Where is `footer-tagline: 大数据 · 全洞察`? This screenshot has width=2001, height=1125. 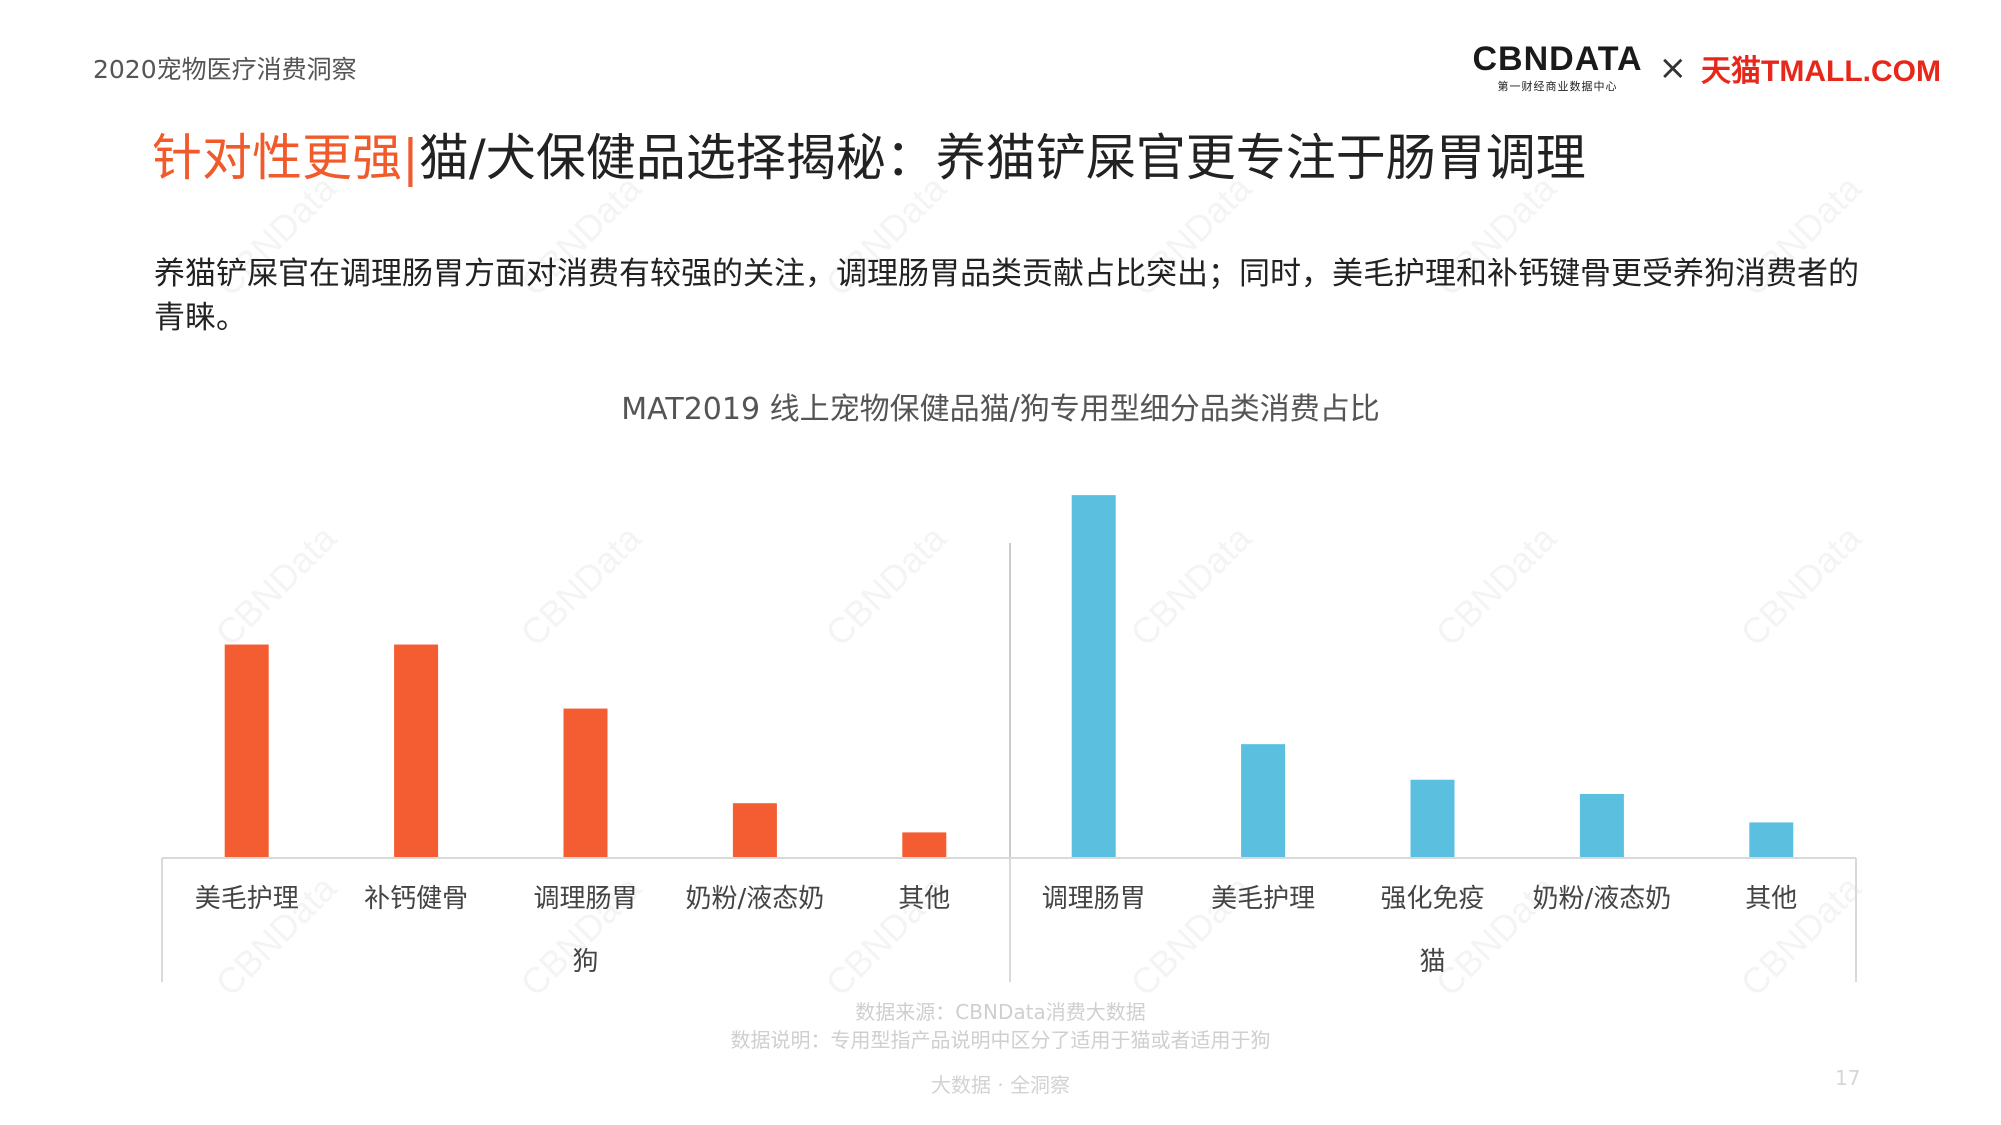
footer-tagline: 大数据 · 全洞察 is located at coordinates (1000, 1085).